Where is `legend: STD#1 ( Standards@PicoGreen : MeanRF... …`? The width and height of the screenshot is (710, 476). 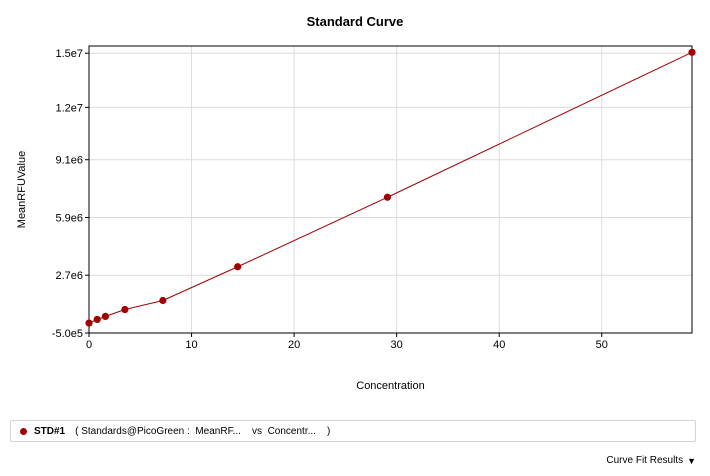 legend: STD#1 ( Standards@PicoGreen : MeanRF... … is located at coordinates (353, 431).